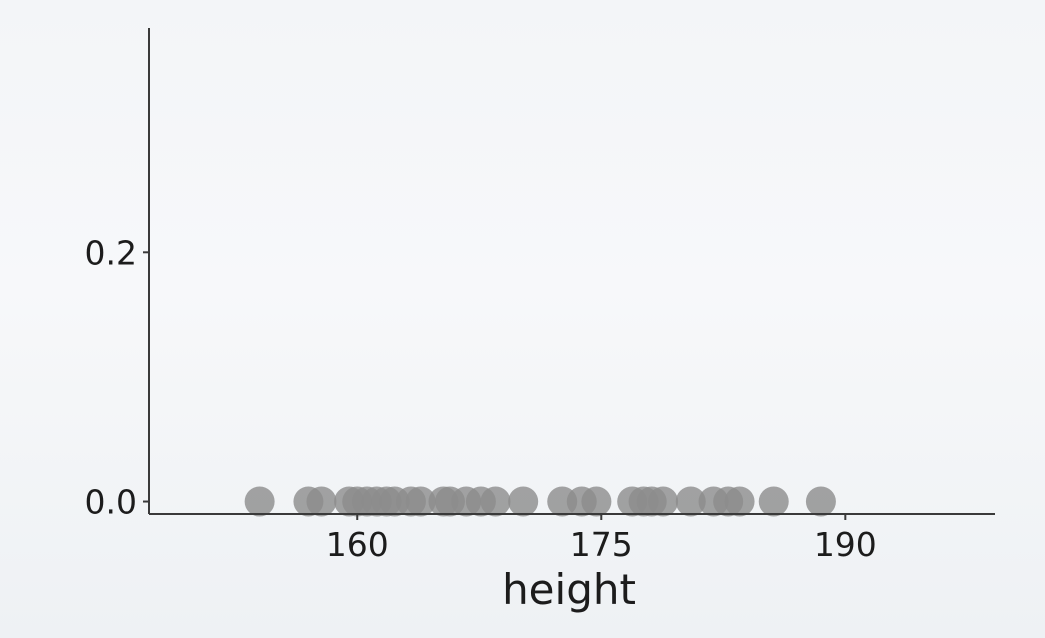  What do you see at coordinates (540, 501) in the screenshot?
I see `data-points` at bounding box center [540, 501].